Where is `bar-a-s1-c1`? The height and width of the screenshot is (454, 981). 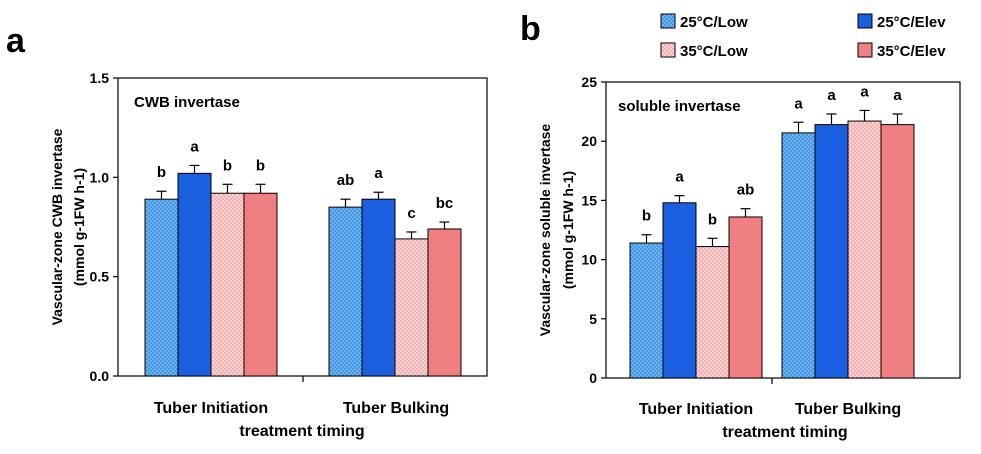
bar-a-s1-c1 is located at coordinates (378, 287).